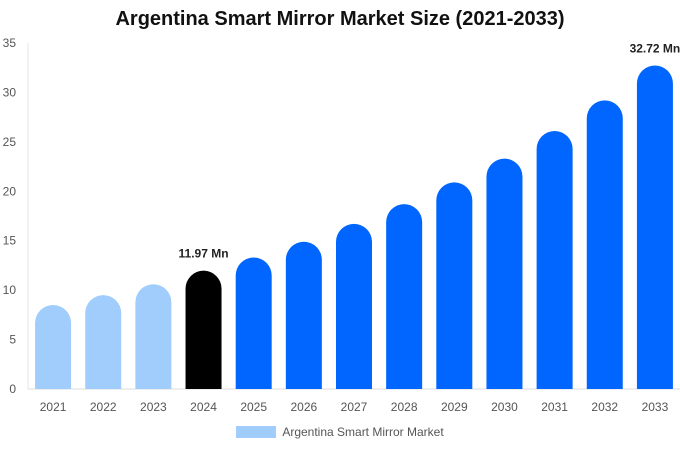 The image size is (680, 450). I want to click on x-tick-label: 2022, so click(103, 407).